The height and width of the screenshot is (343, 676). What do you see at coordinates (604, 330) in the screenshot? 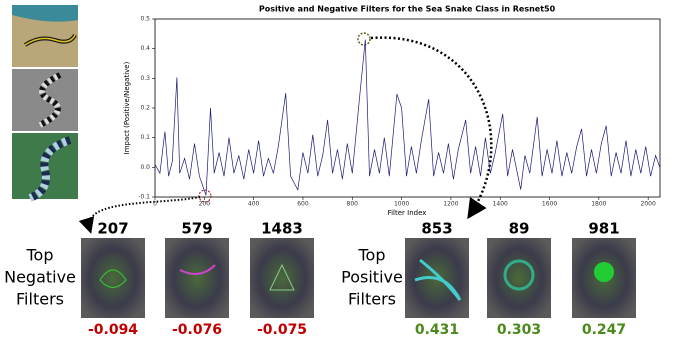
I see `filter-impact: 0.247` at bounding box center [604, 330].